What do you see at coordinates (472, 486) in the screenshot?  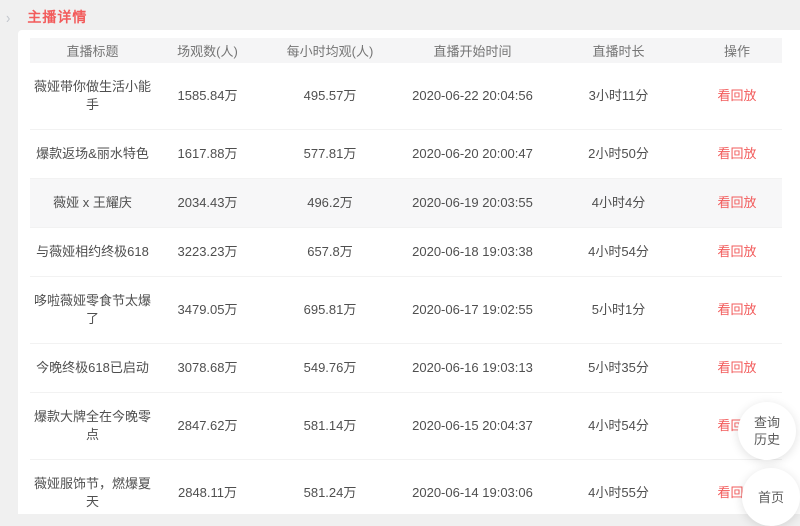 I see `cell-start-time: 2020-06-14 19:03:06` at bounding box center [472, 486].